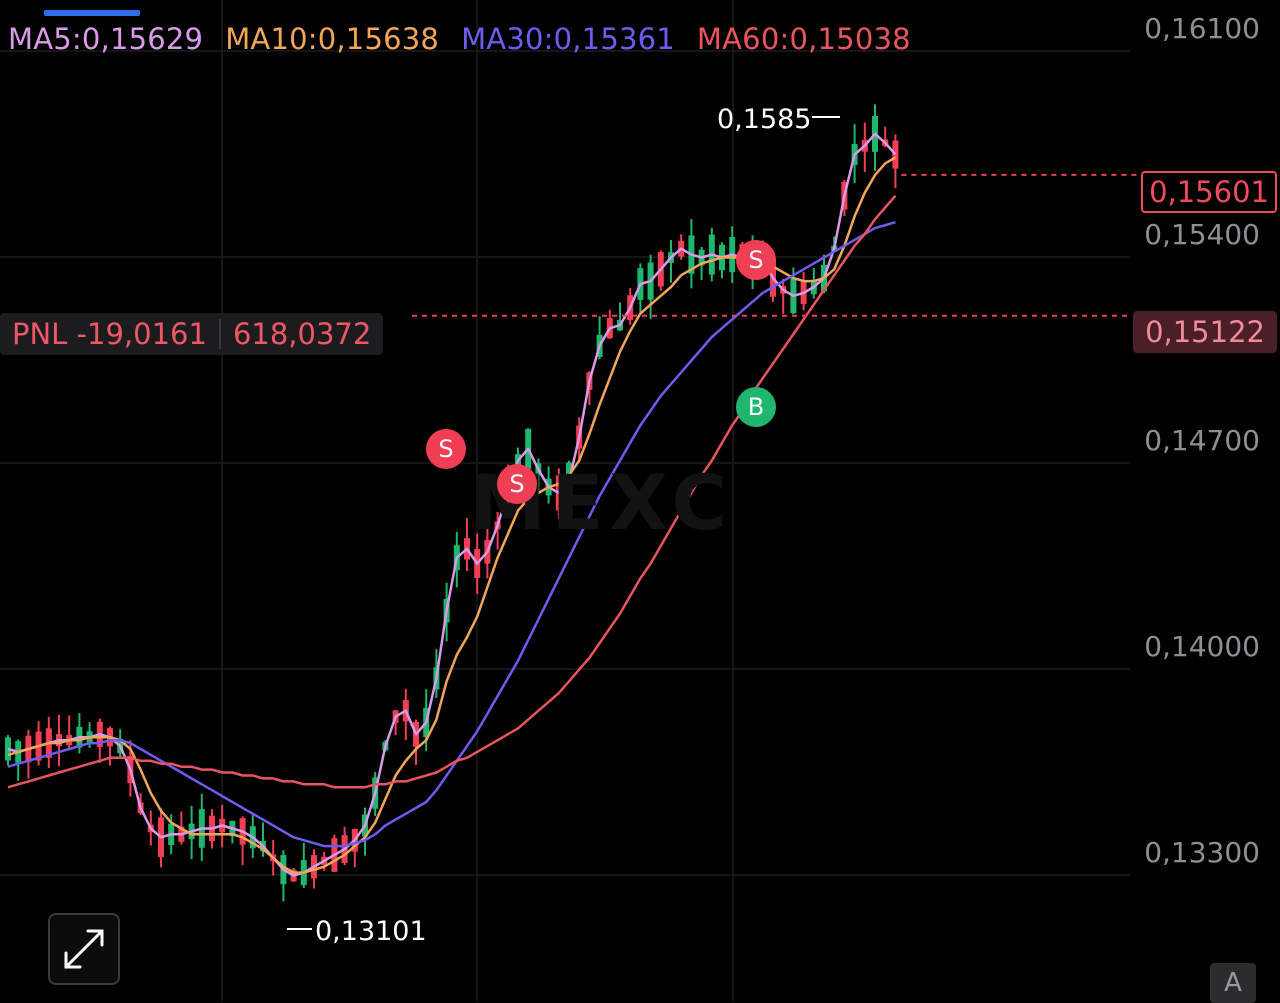  I want to click on expand-arrows-icon, so click(84, 949).